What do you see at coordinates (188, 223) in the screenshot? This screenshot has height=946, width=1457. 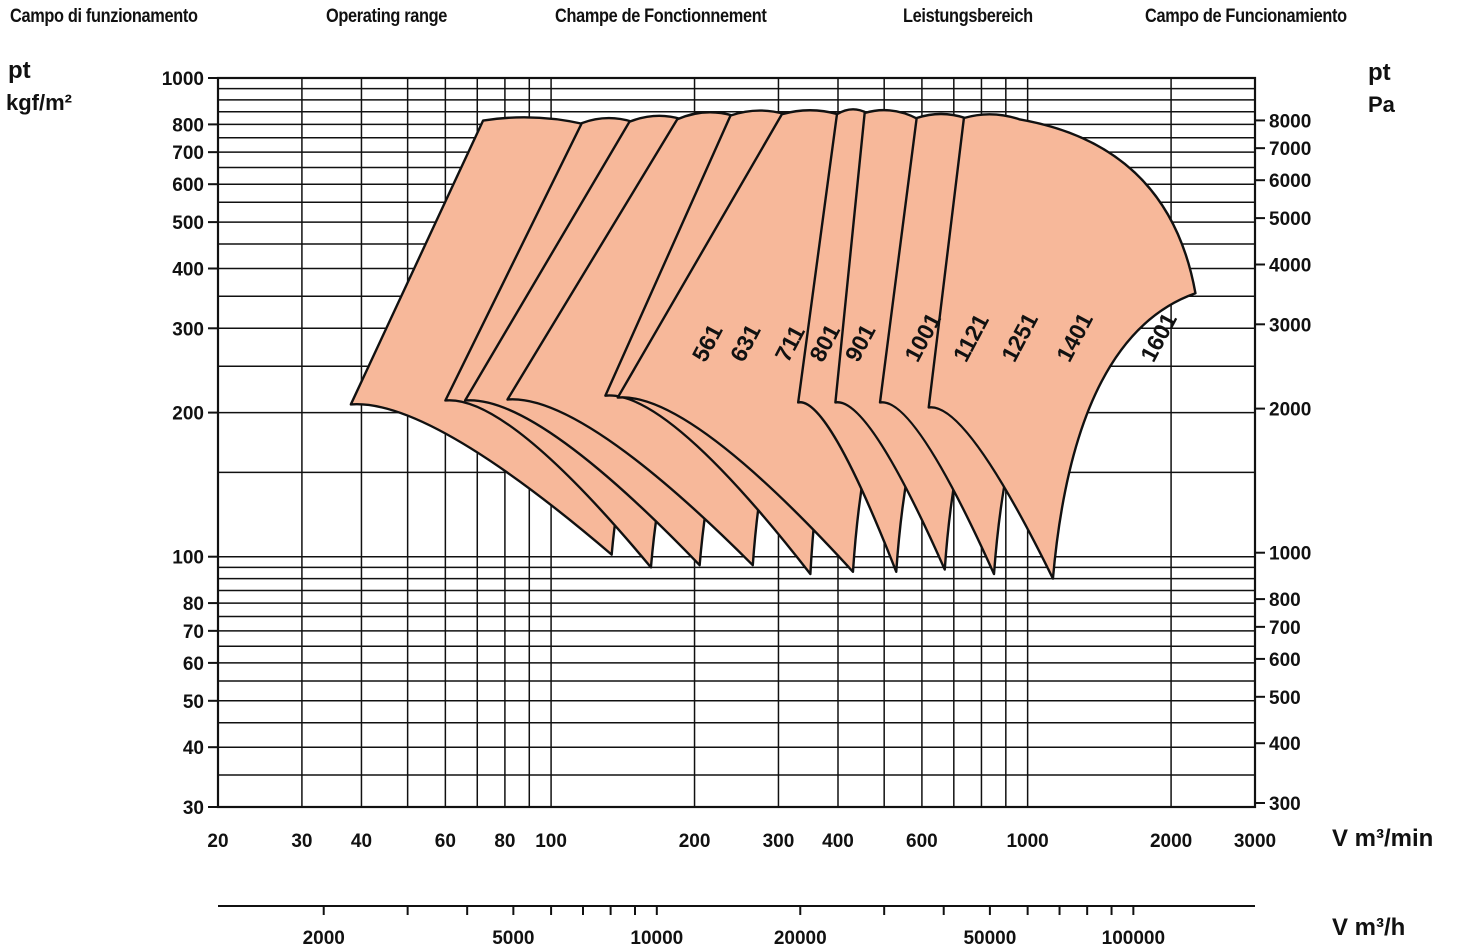 I see `left-tick-label: 500` at bounding box center [188, 223].